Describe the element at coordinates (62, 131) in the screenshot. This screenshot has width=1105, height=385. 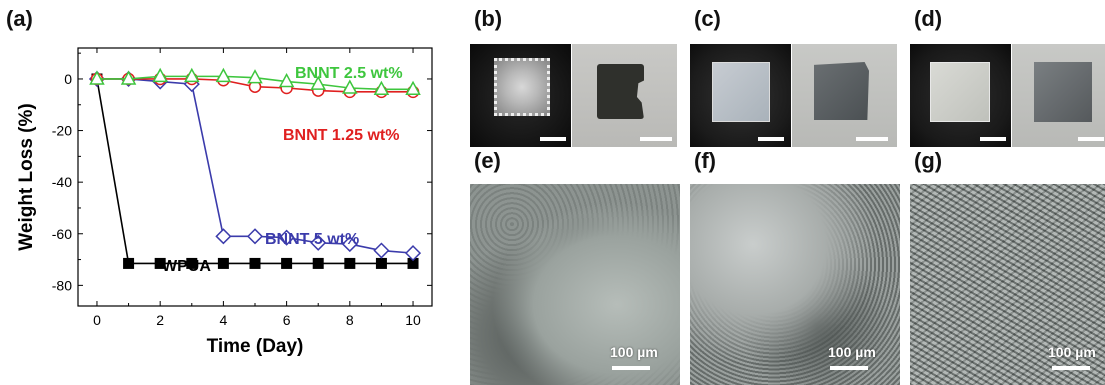
I see `y-tick-label: -20` at that location.